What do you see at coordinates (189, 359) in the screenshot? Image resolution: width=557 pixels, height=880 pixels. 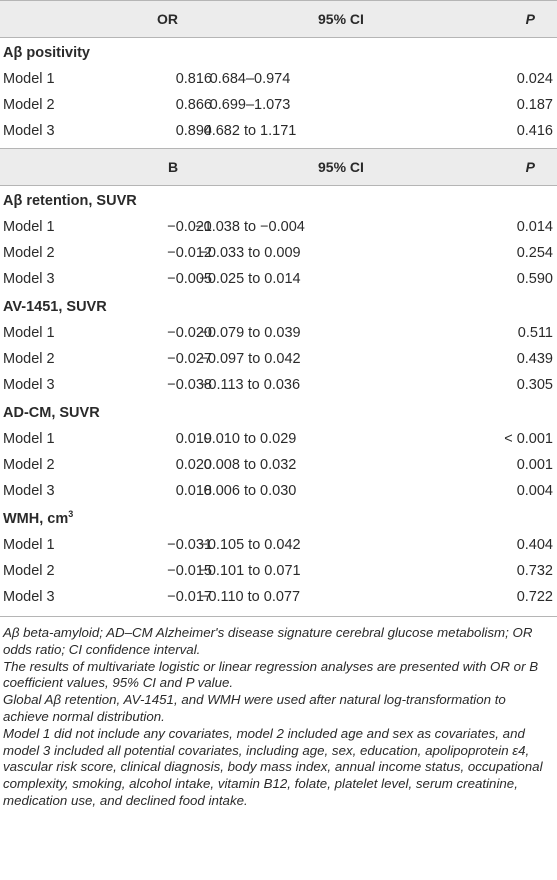 I see `row-value: −0.027` at bounding box center [189, 359].